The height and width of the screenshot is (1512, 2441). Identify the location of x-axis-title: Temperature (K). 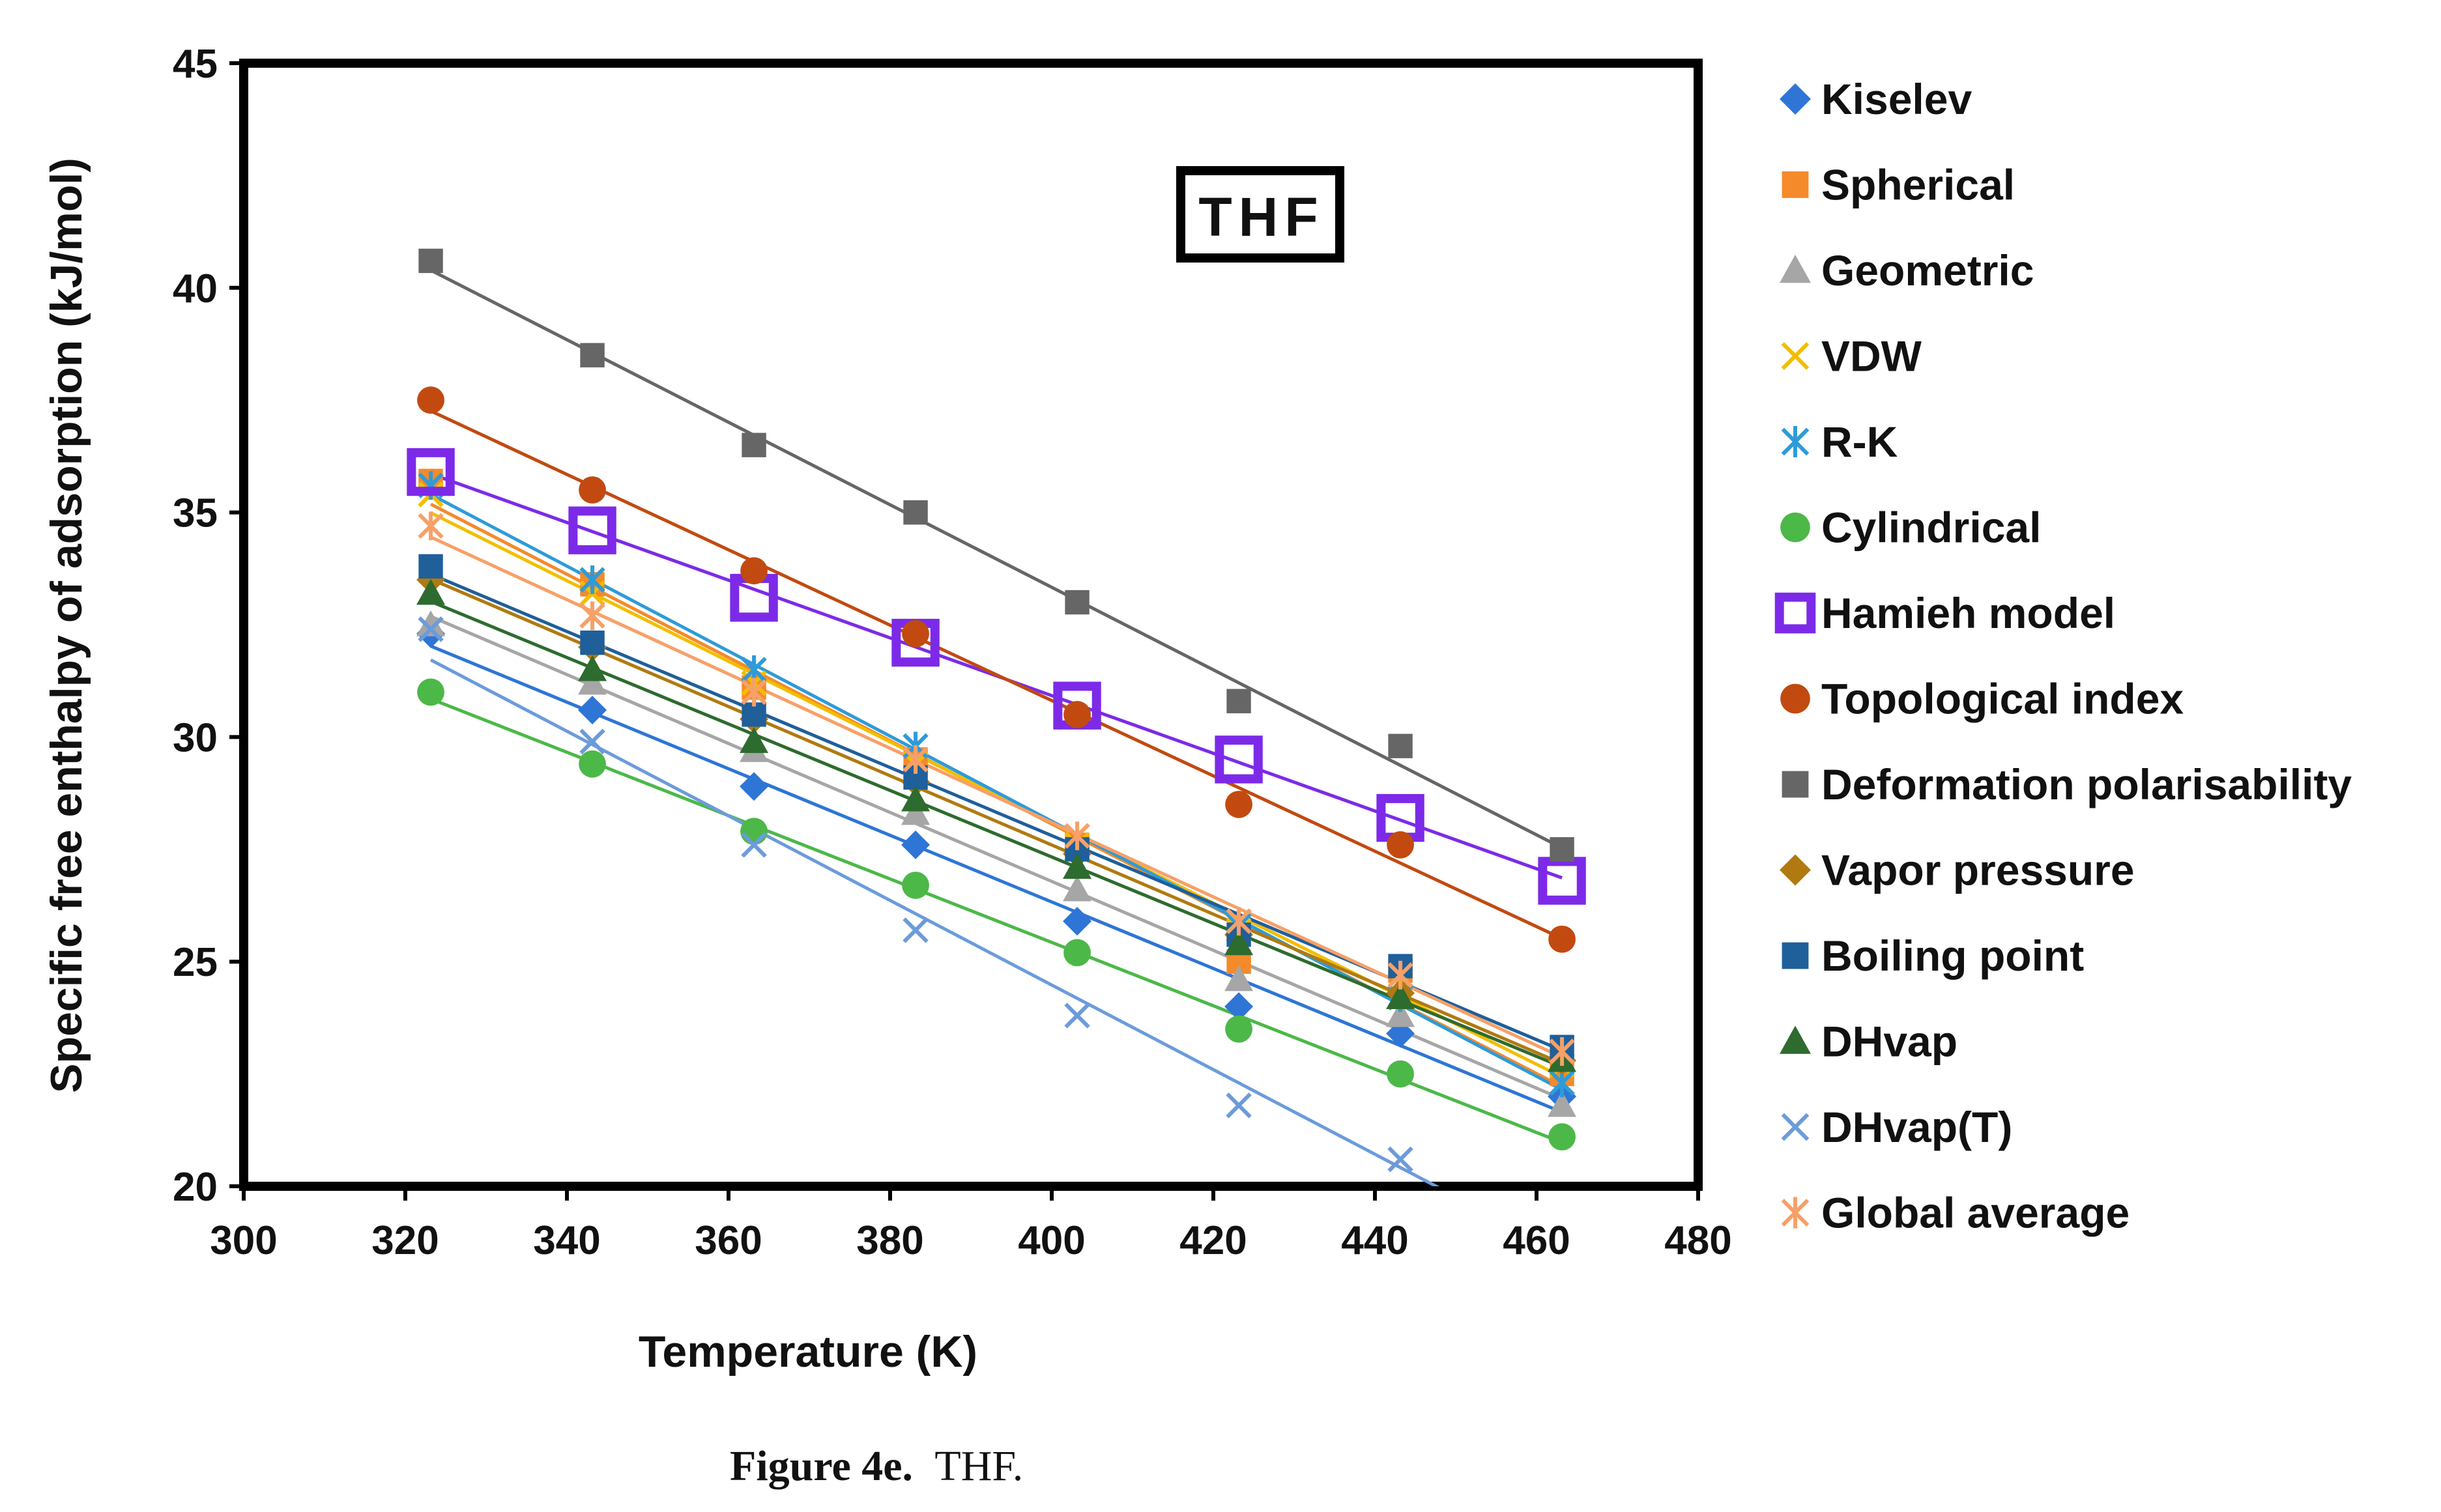
(808, 1351).